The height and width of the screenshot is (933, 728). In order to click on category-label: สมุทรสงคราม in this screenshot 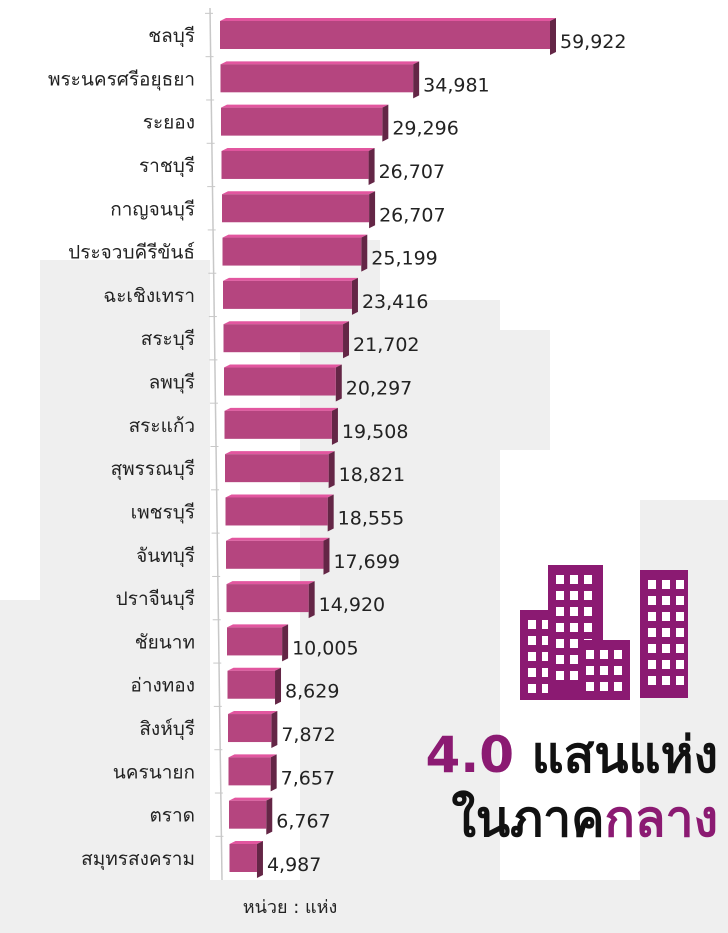, I will do `click(138, 859)`.